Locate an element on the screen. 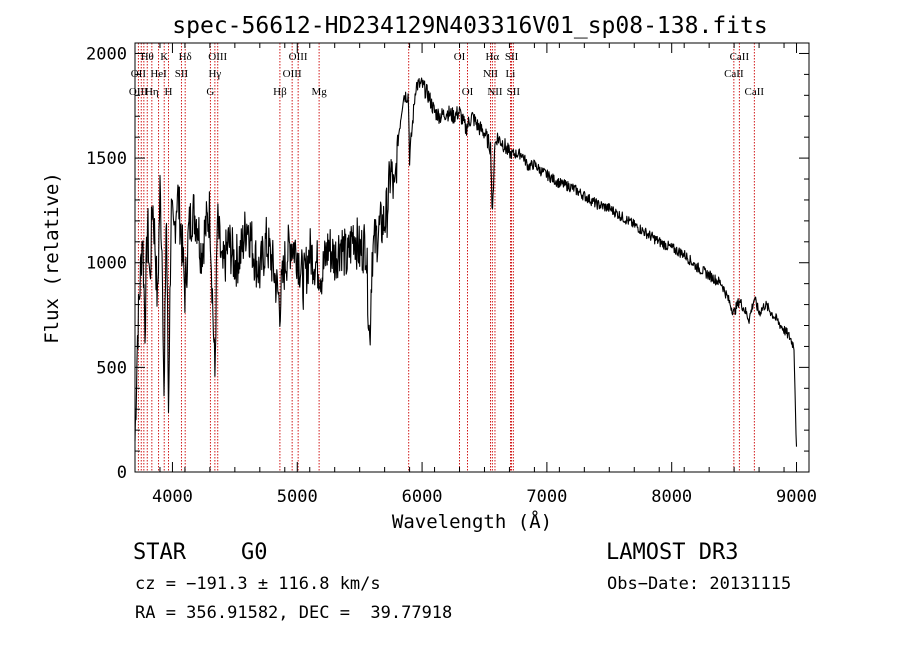 The width and height of the screenshot is (900, 649). object-class: STAR is located at coordinates (159, 552).